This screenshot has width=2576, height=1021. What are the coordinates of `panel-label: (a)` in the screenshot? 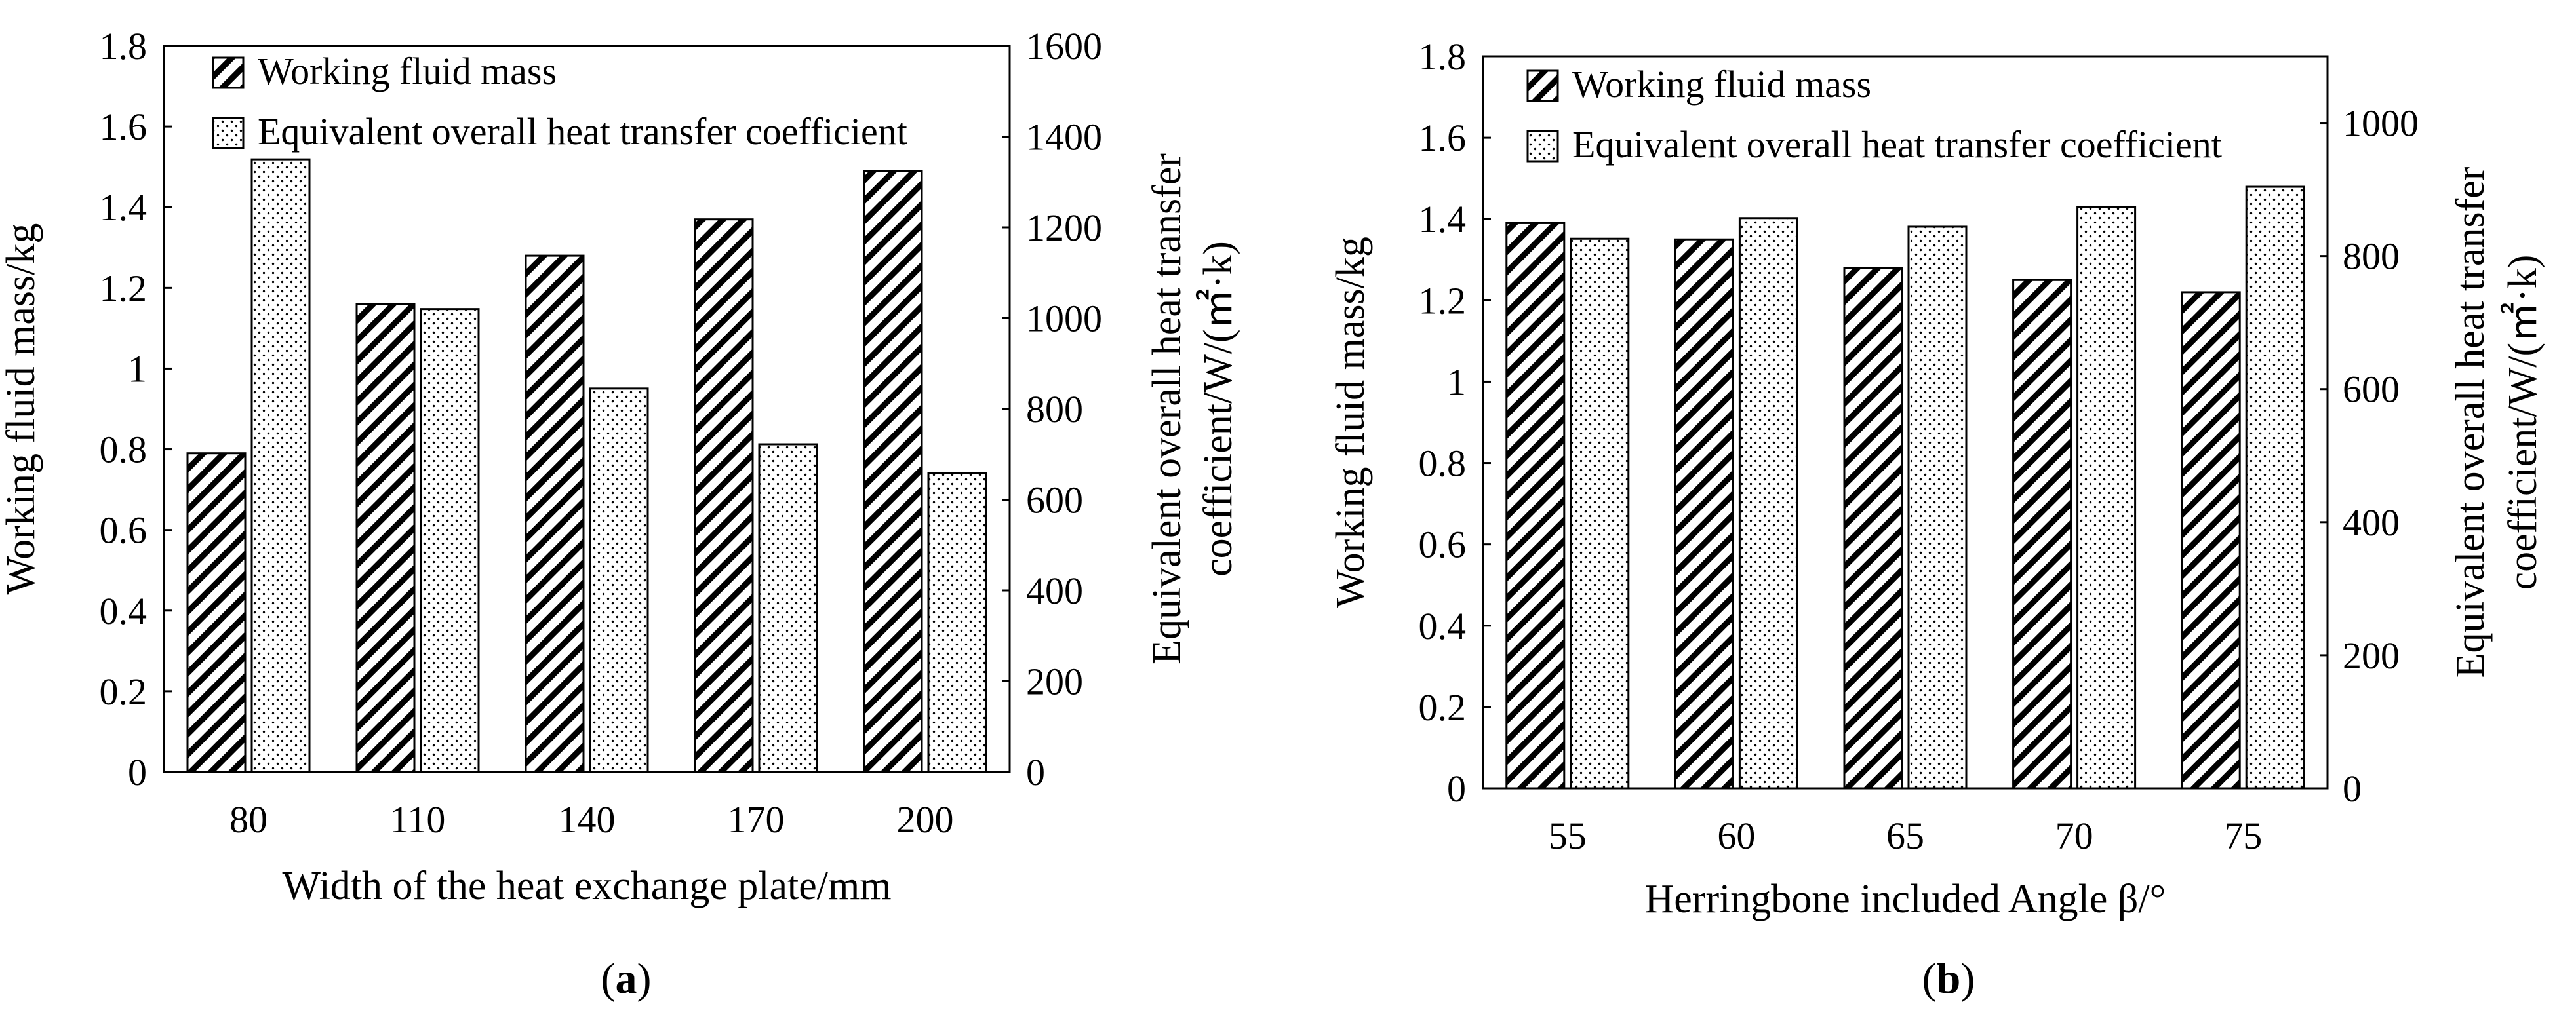 It's located at (626, 979).